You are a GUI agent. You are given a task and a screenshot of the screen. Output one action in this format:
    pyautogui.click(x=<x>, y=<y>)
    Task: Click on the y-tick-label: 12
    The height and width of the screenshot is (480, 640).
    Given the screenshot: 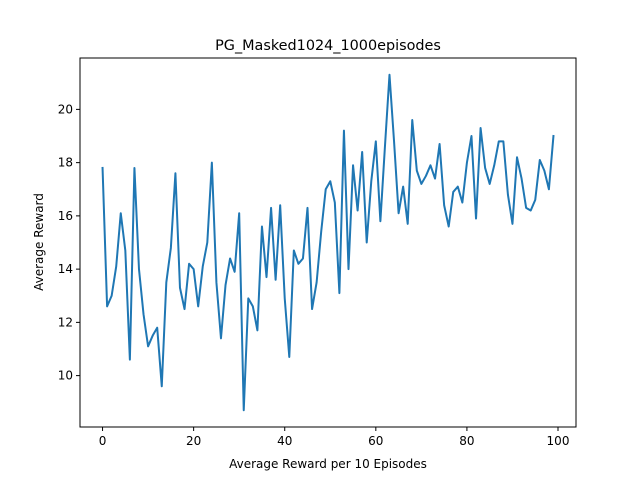 What is the action you would take?
    pyautogui.click(x=65, y=322)
    